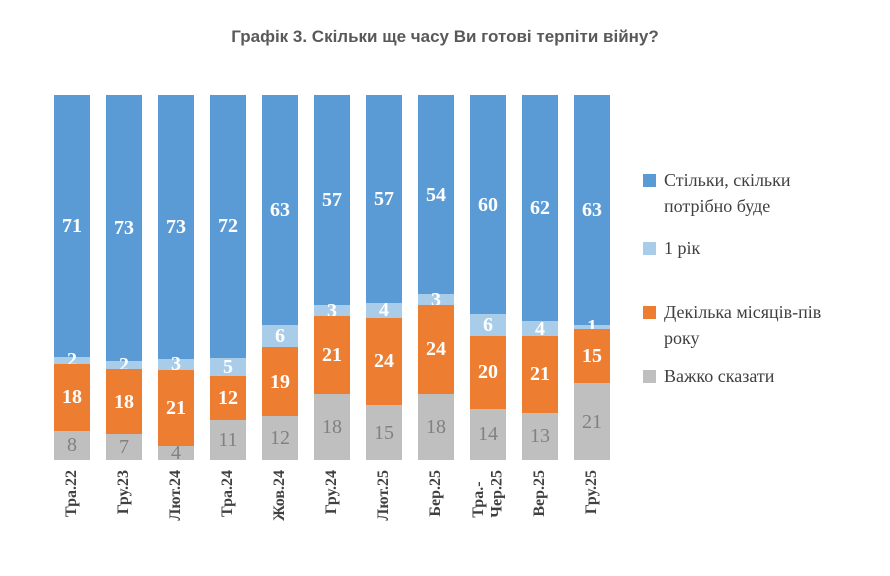  I want to click on x-label-cell: Гру.24, so click(332, 492).